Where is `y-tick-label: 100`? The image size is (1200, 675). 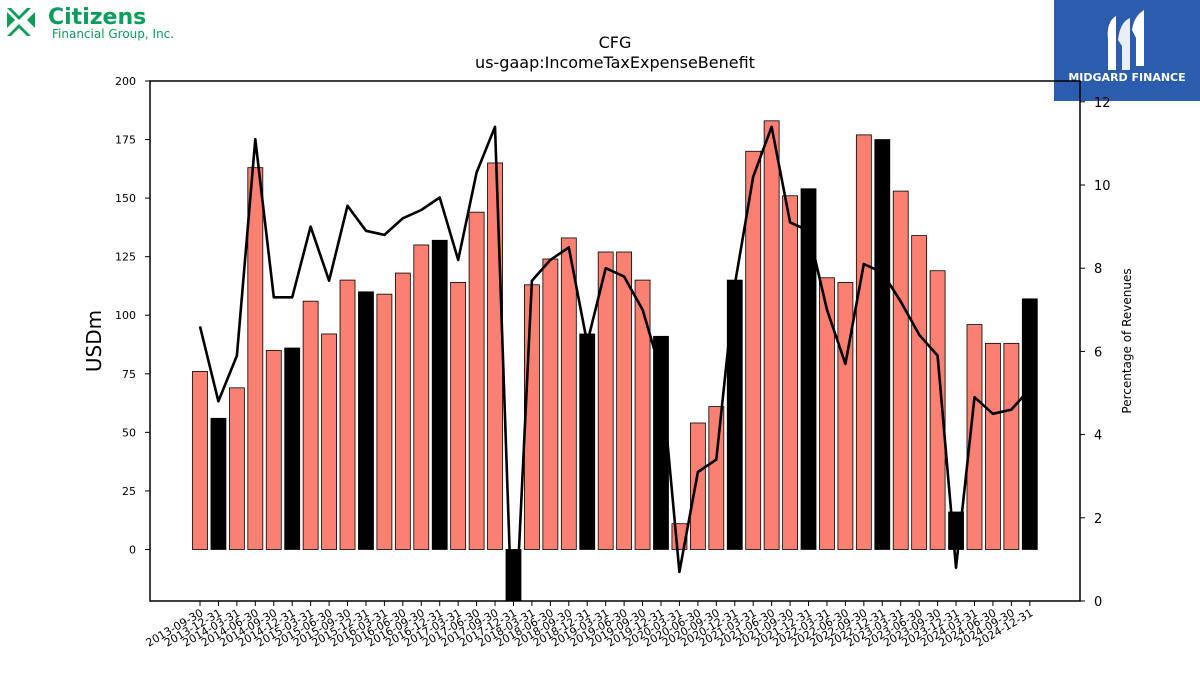 y-tick-label: 100 is located at coordinates (125, 315).